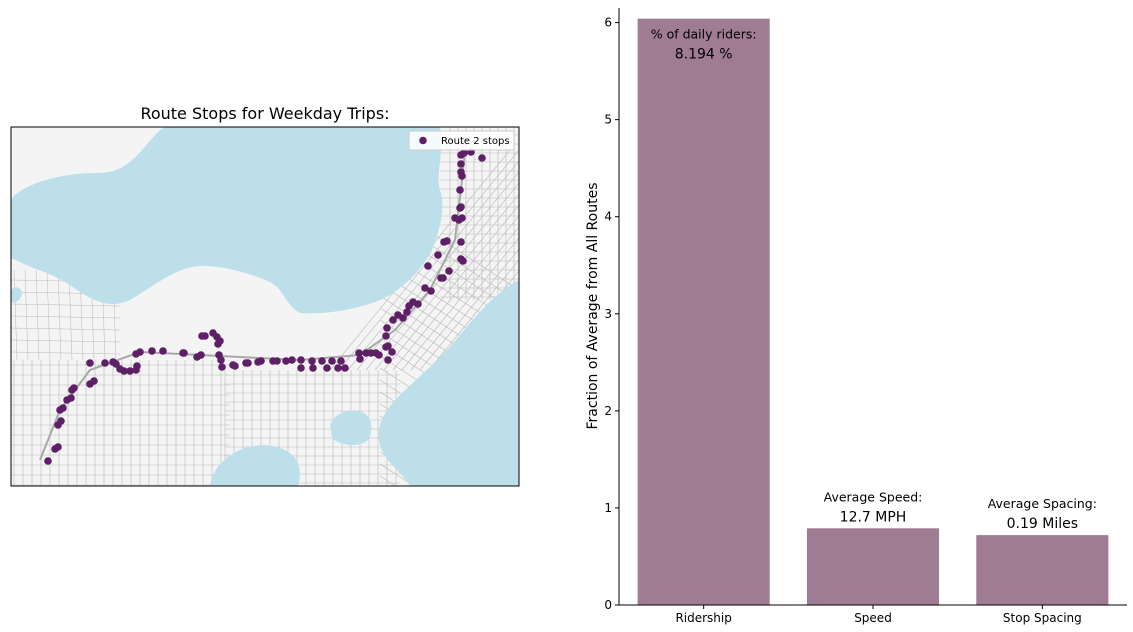 This screenshot has width=1133, height=632. I want to click on annotation-label: Average Speed:, so click(873, 496).